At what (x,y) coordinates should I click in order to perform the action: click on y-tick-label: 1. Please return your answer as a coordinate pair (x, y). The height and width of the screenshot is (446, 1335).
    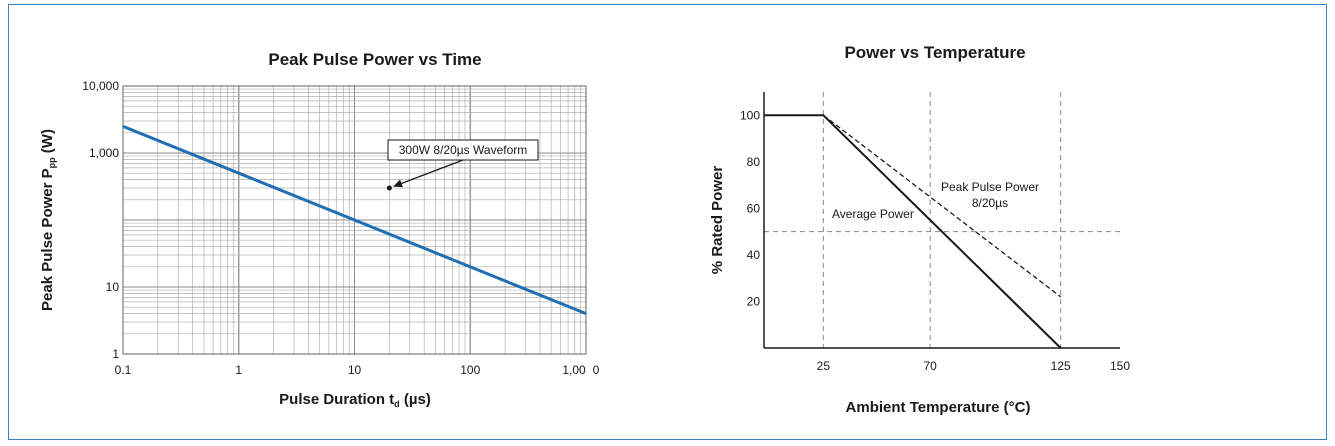
    Looking at the image, I should click on (115, 354).